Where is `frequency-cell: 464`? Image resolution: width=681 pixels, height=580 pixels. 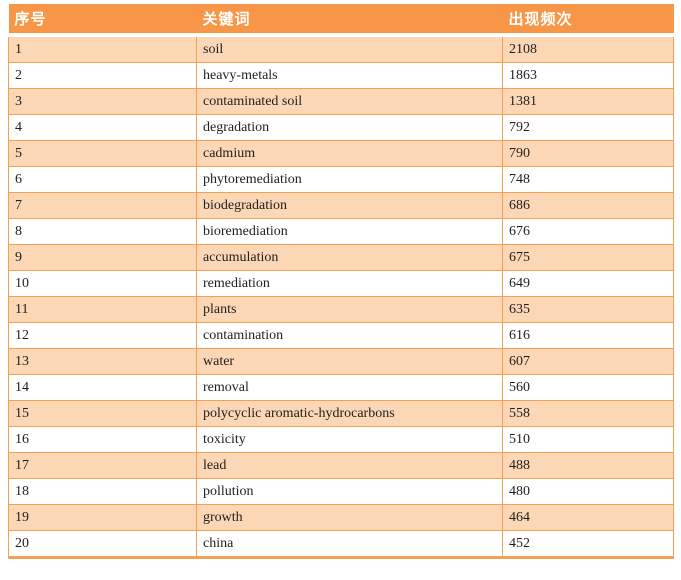
frequency-cell: 464 is located at coordinates (588, 517).